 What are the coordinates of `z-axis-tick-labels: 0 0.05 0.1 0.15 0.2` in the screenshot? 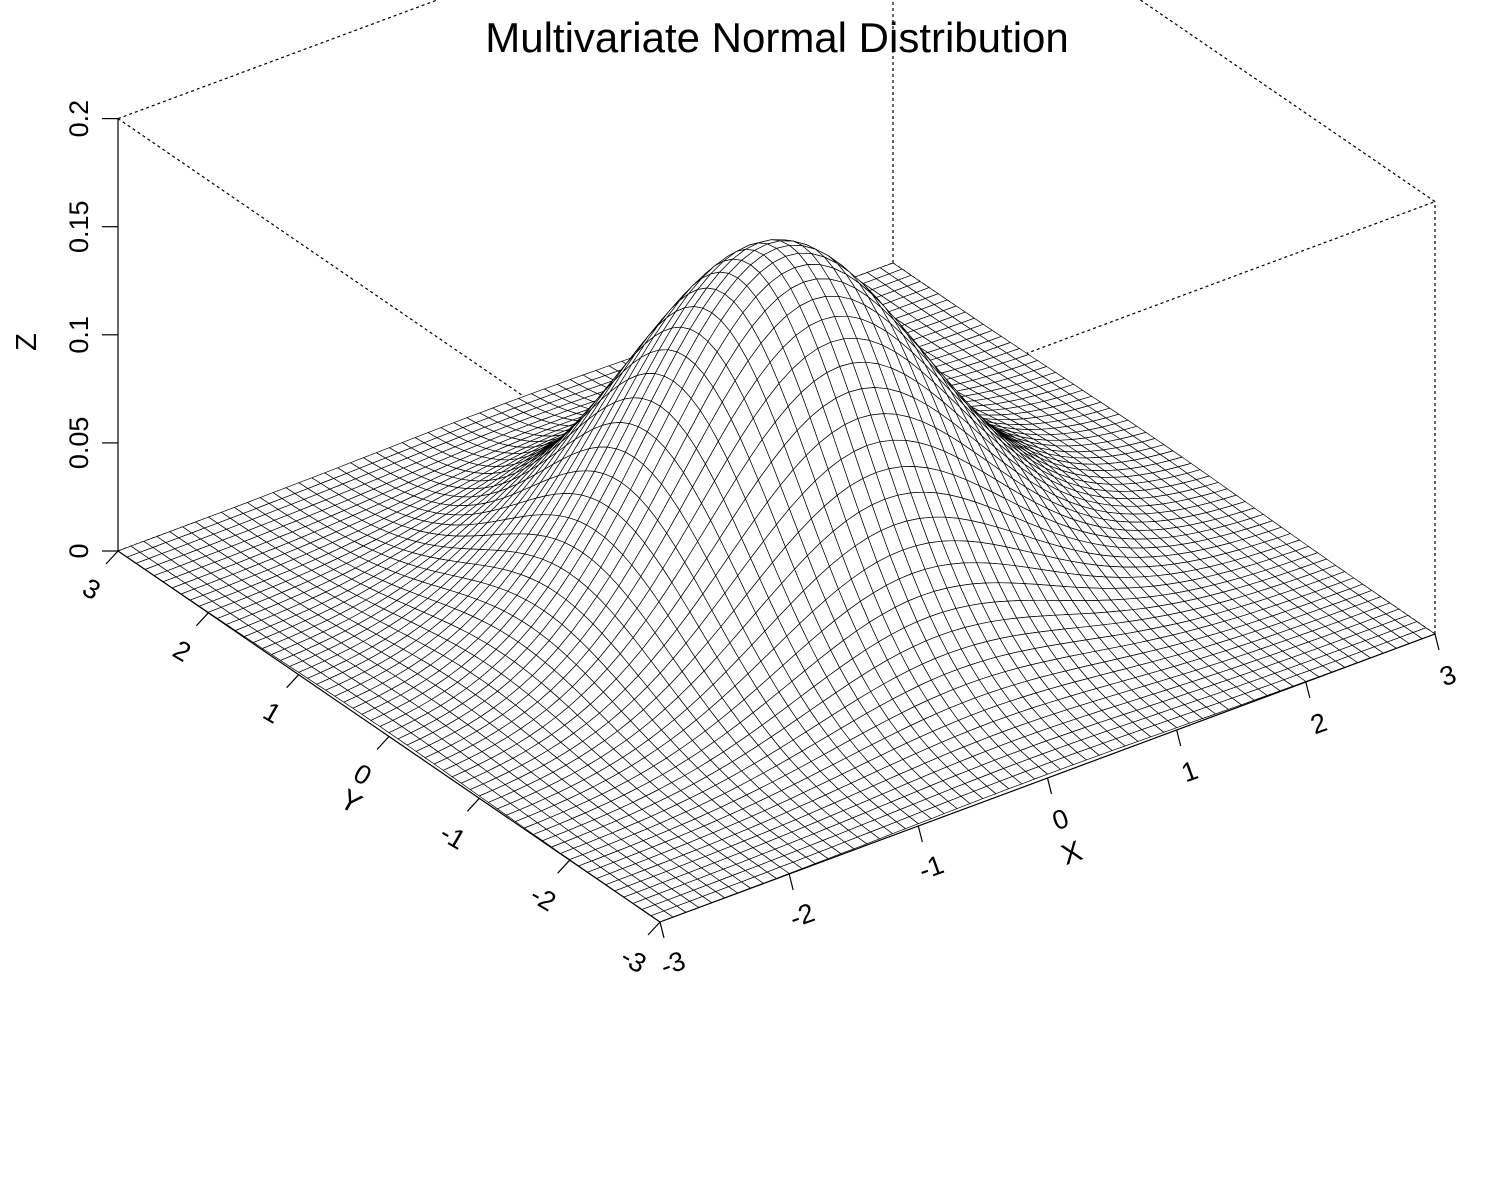 It's located at (79, 329).